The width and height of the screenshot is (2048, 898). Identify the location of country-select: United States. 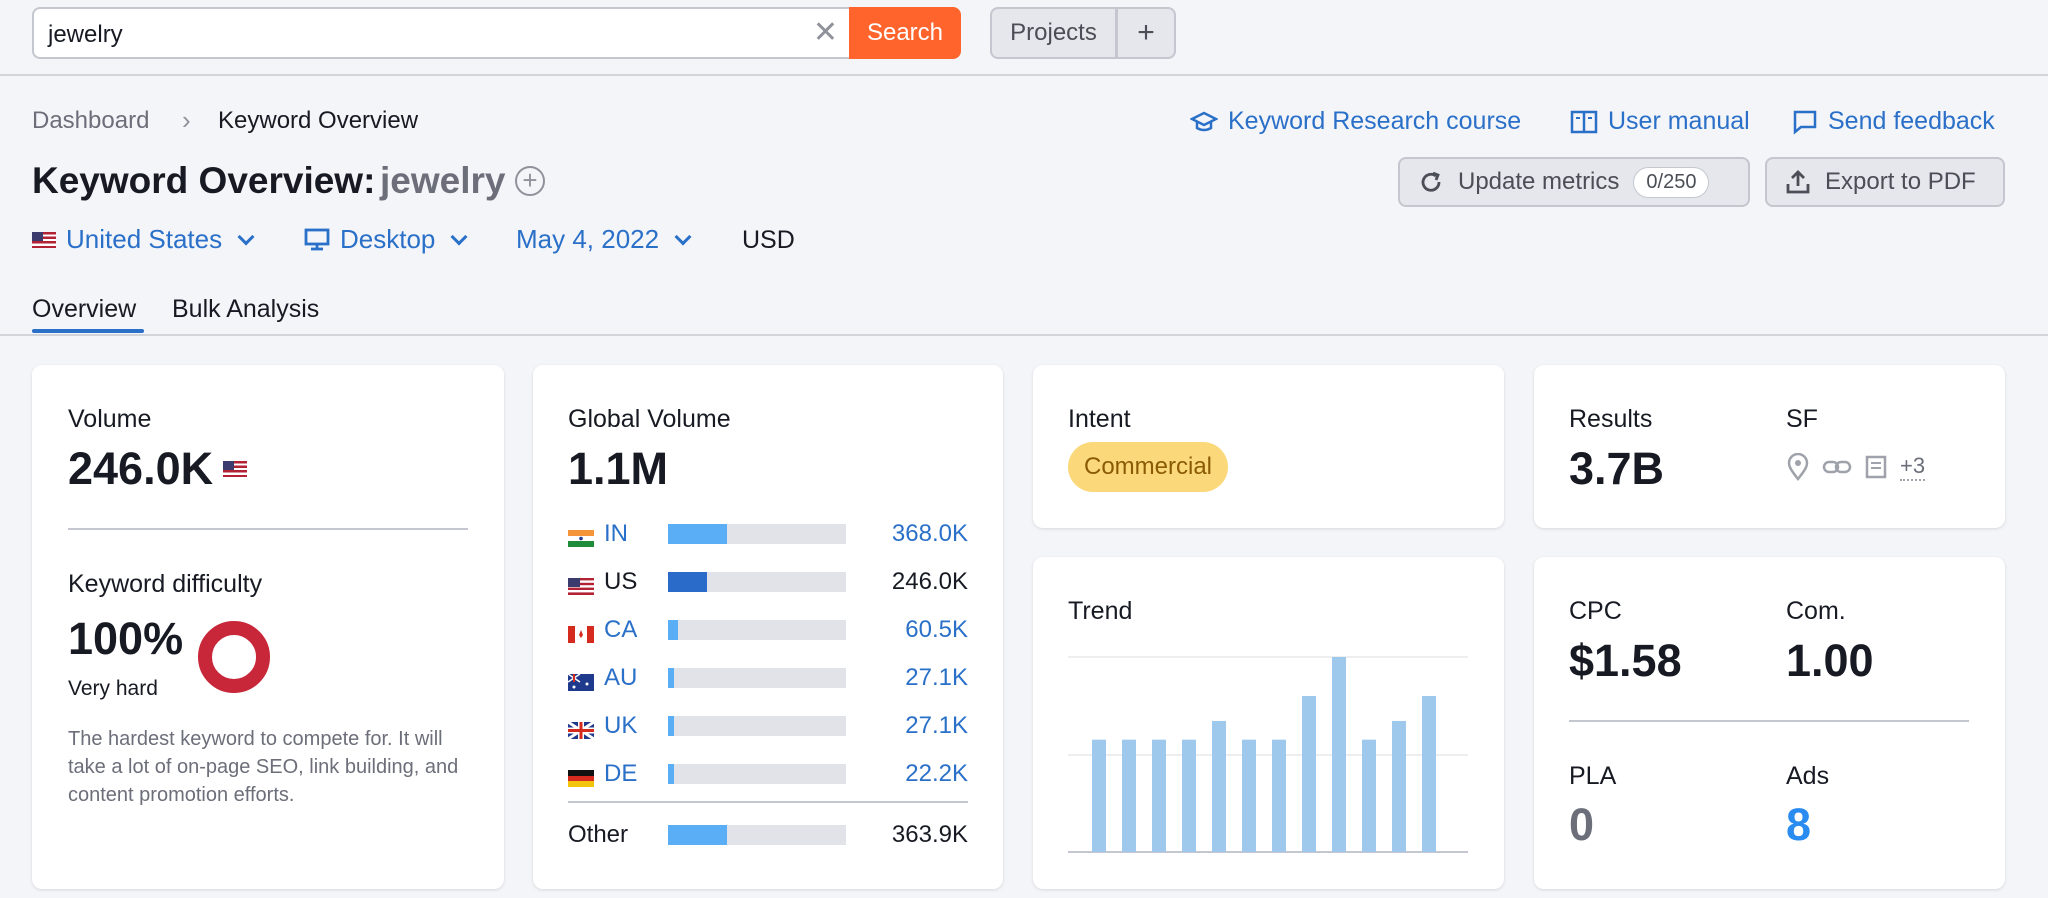
(143, 239).